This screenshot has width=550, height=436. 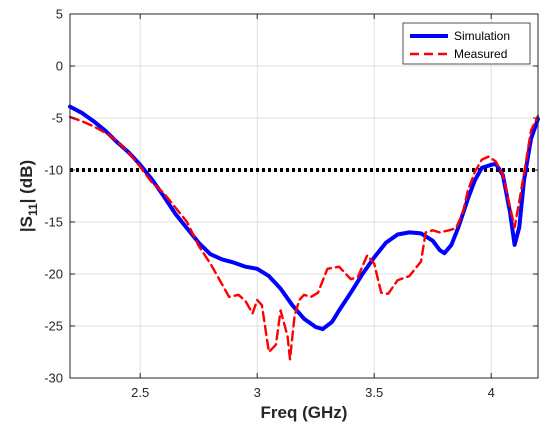 What do you see at coordinates (53, 378) in the screenshot?
I see `y-tick-label-7: -30` at bounding box center [53, 378].